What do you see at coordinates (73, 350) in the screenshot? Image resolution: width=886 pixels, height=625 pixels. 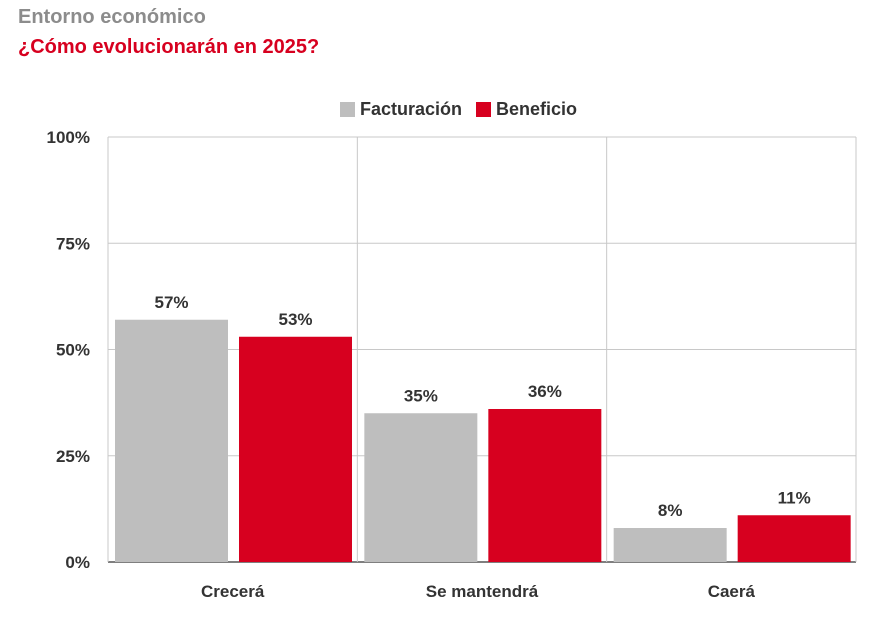 I see `y-tick-label: 50%` at bounding box center [73, 350].